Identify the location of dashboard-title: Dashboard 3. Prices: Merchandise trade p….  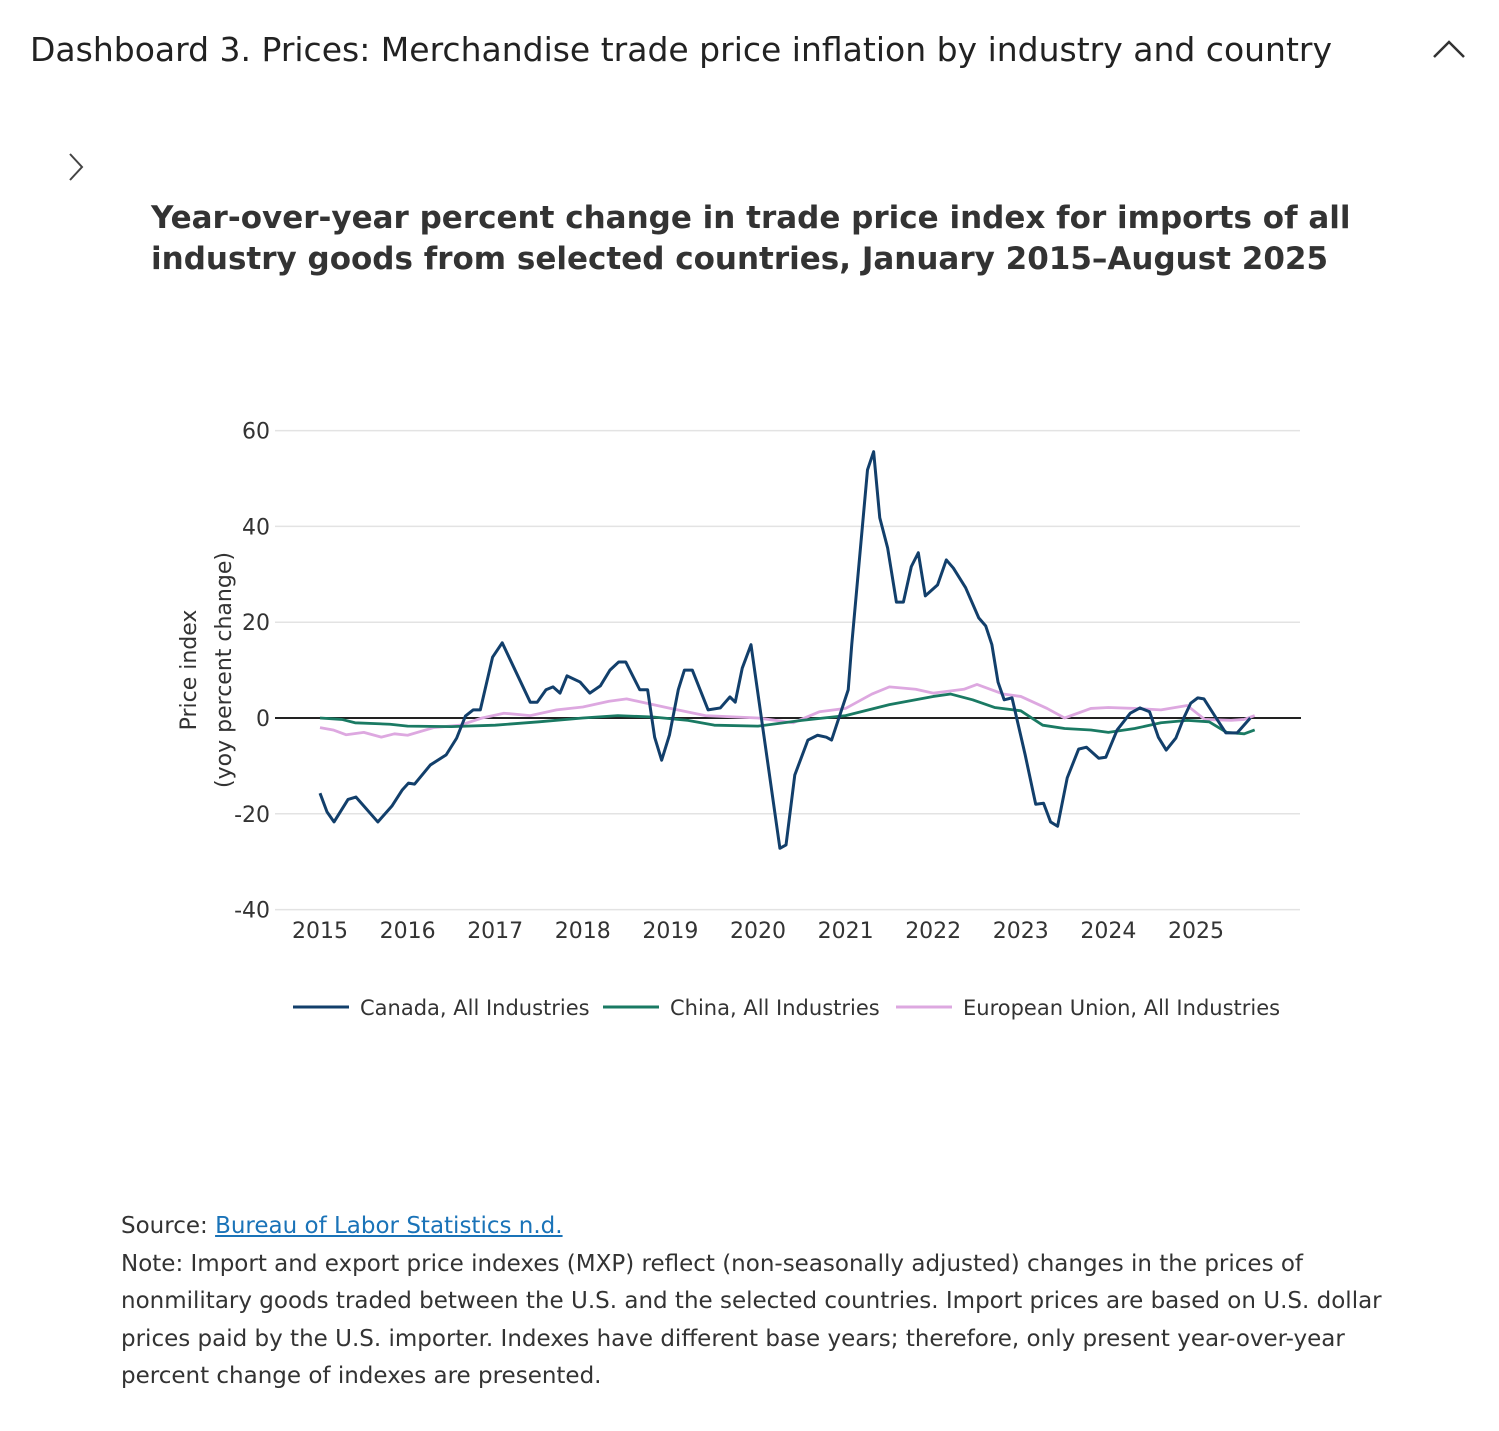
(681, 49).